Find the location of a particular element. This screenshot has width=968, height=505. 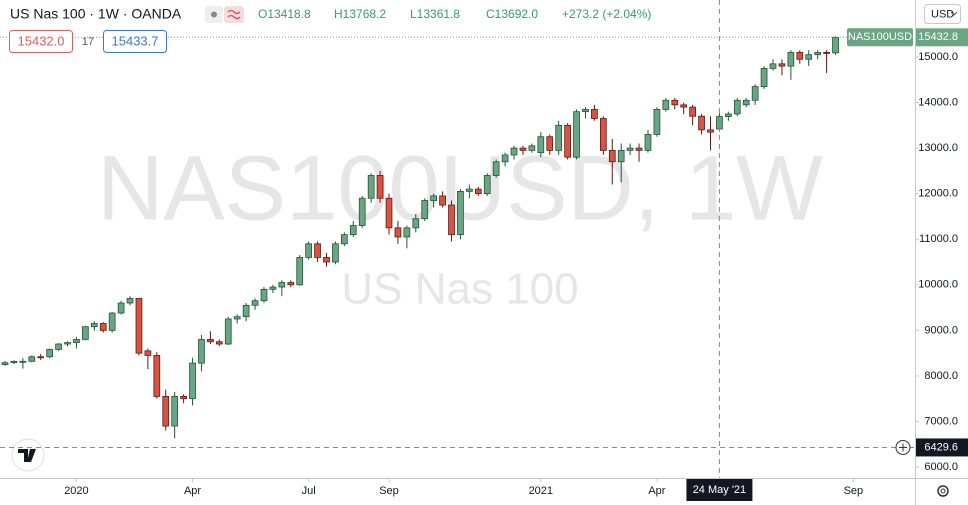

crosshair-x-label: 24 May '21 is located at coordinates (719, 490).